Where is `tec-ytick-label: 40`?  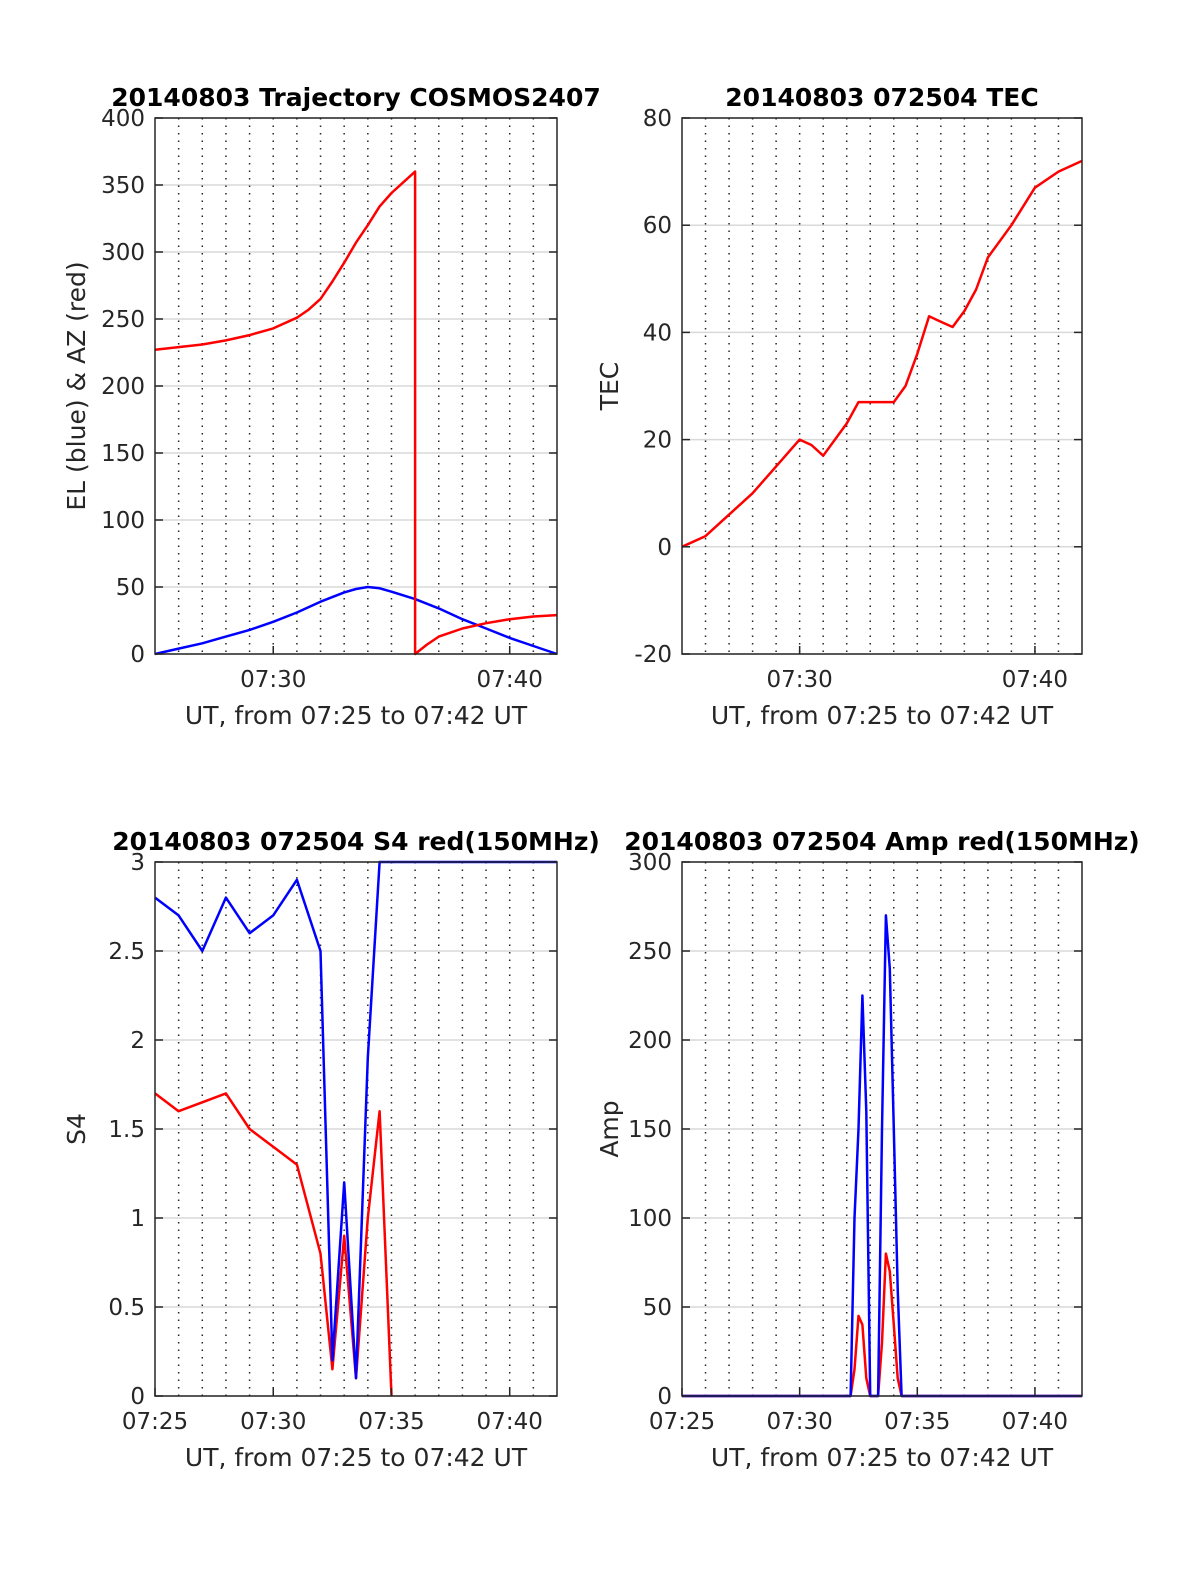 tec-ytick-label: 40 is located at coordinates (657, 333).